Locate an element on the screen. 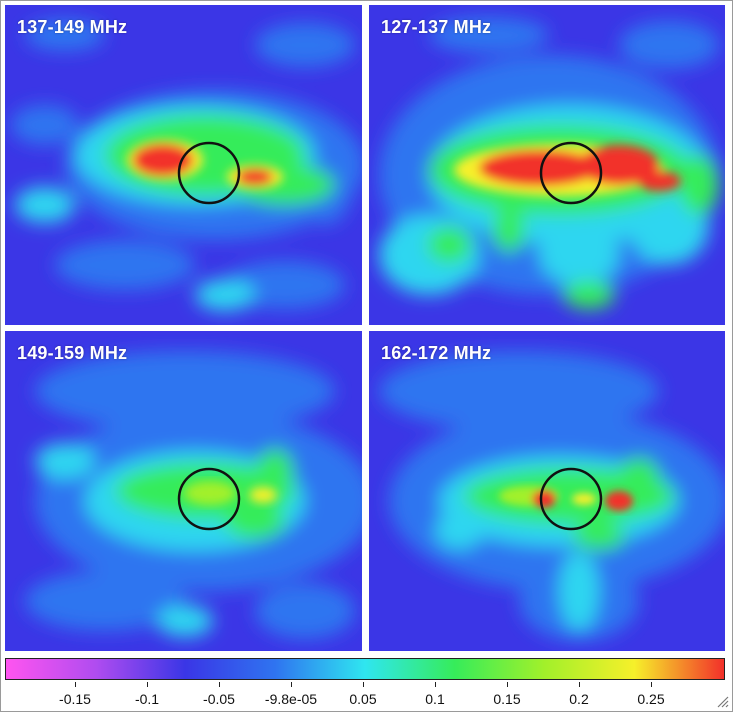 This screenshot has height=712, width=733. colorbar-tick-label: -9.8e-05 is located at coordinates (291, 699).